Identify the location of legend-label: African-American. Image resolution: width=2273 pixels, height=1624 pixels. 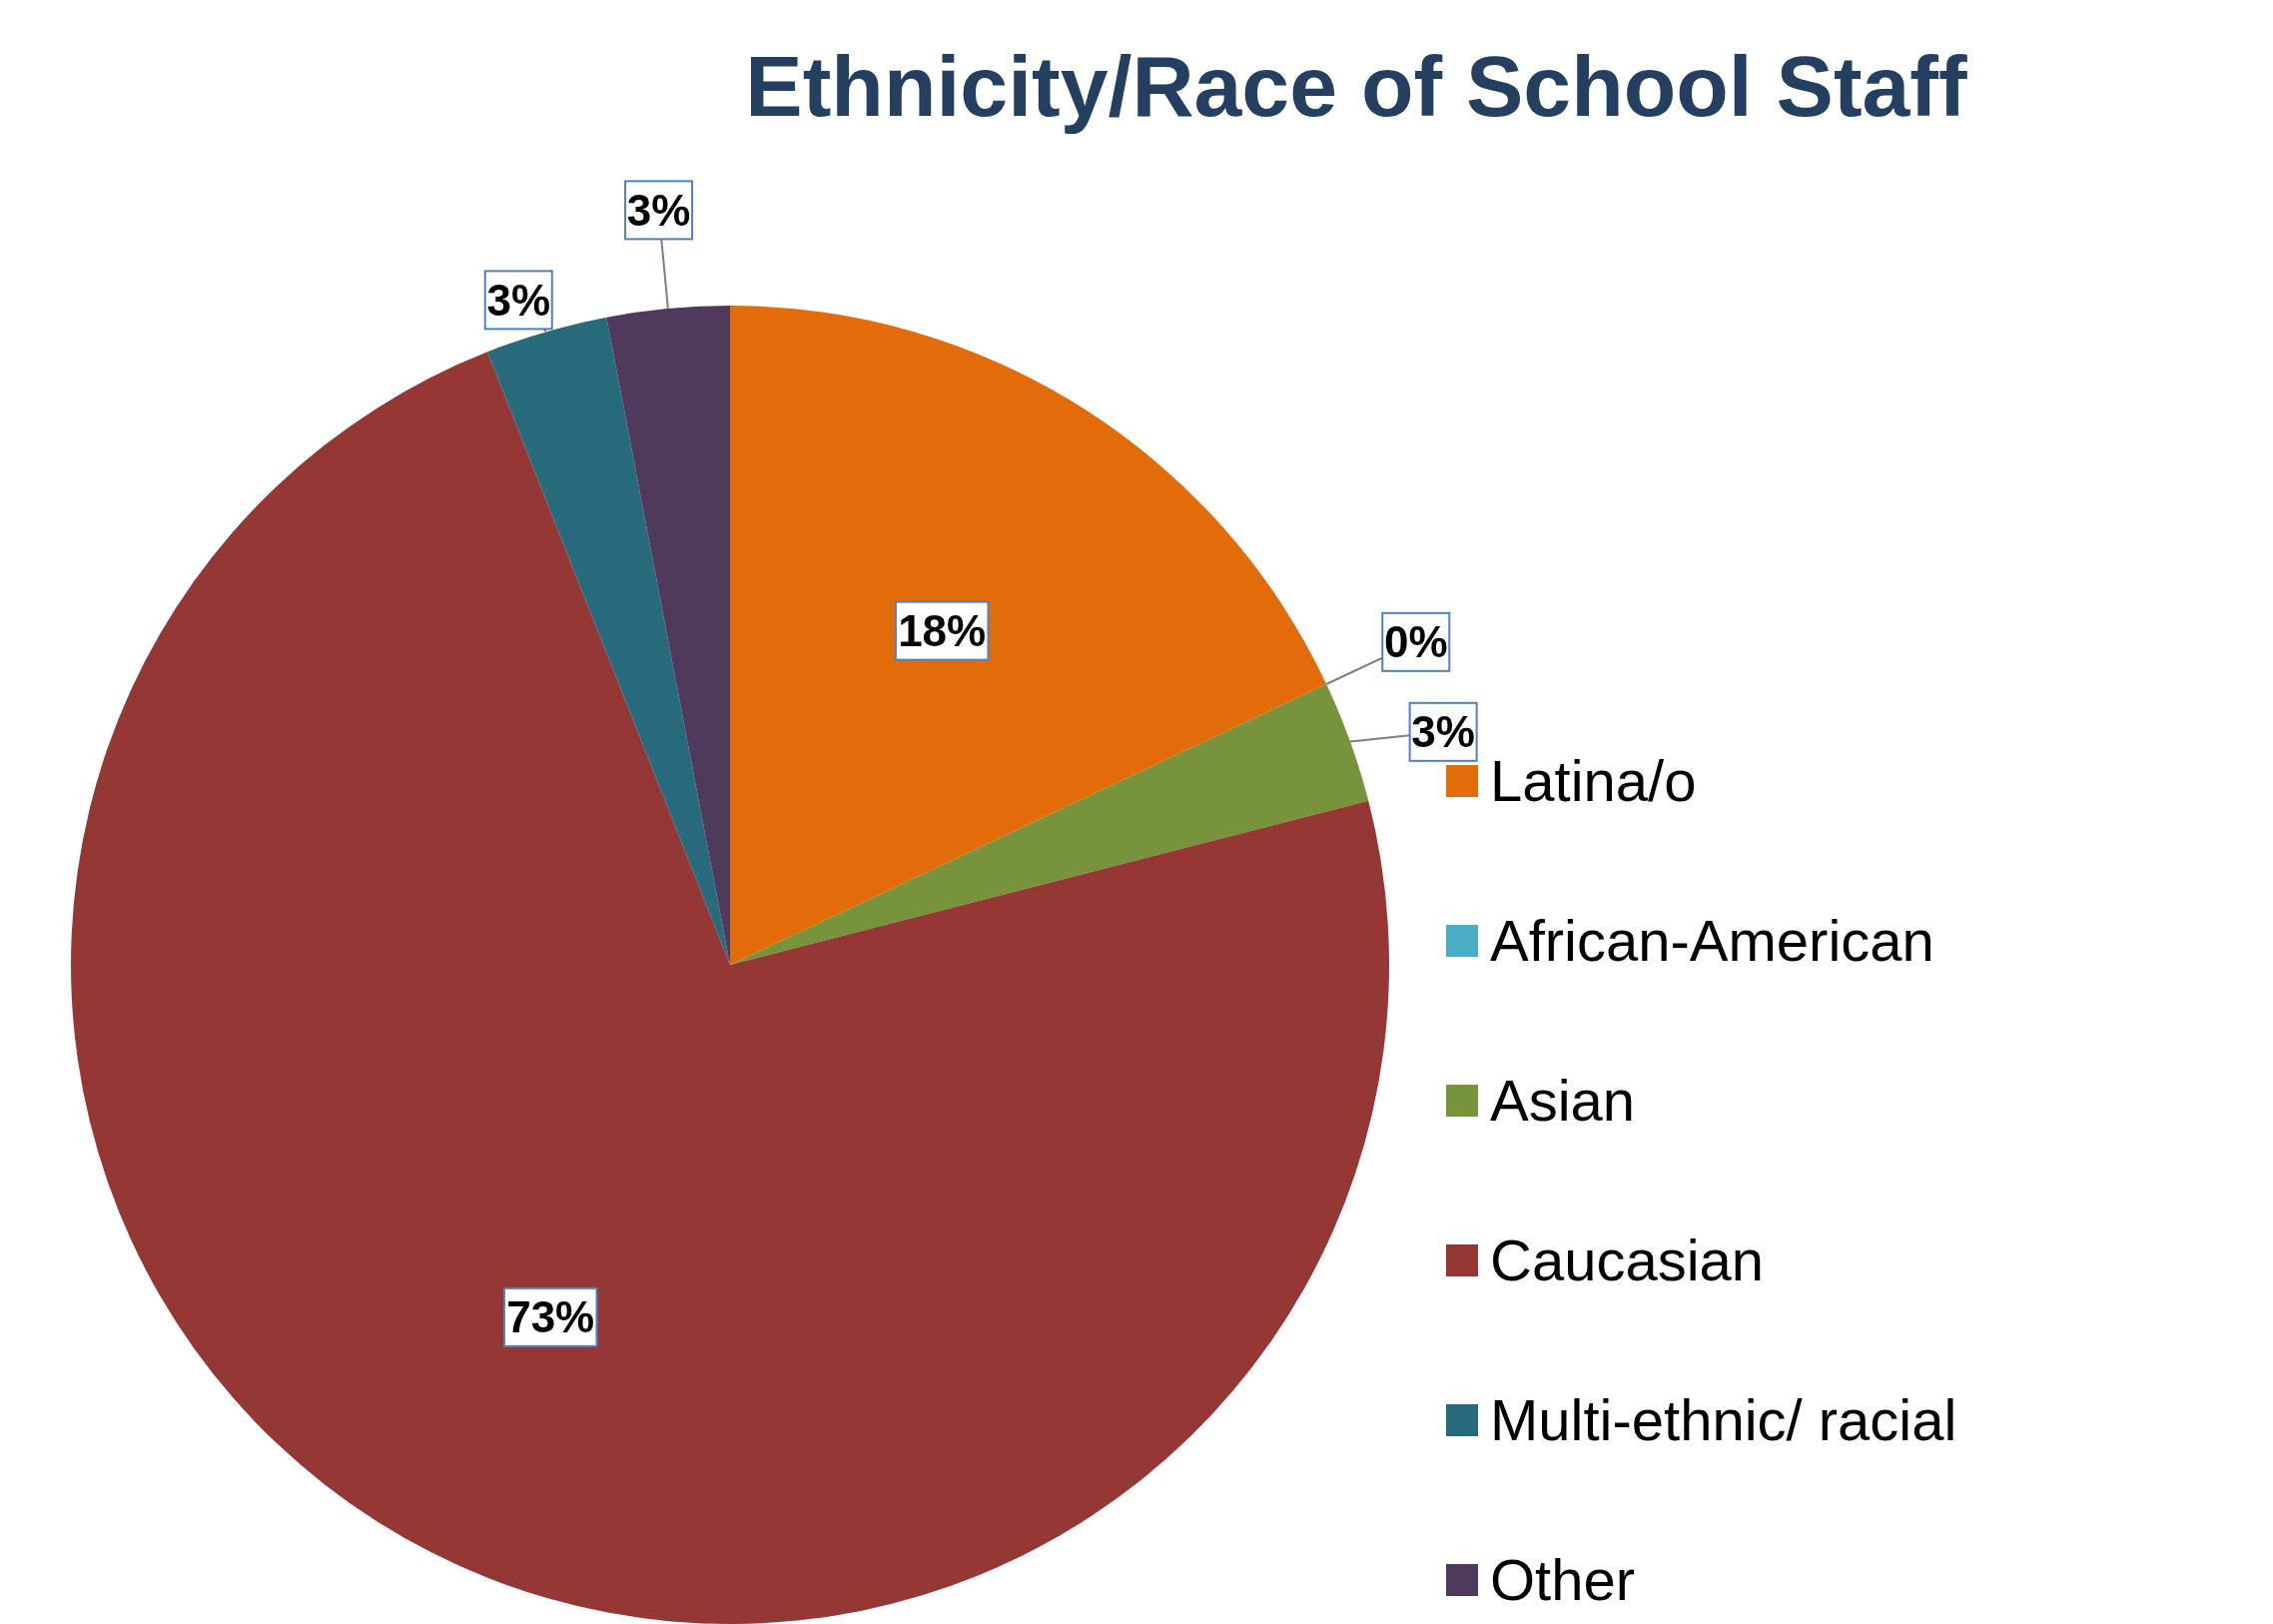
(1712, 941).